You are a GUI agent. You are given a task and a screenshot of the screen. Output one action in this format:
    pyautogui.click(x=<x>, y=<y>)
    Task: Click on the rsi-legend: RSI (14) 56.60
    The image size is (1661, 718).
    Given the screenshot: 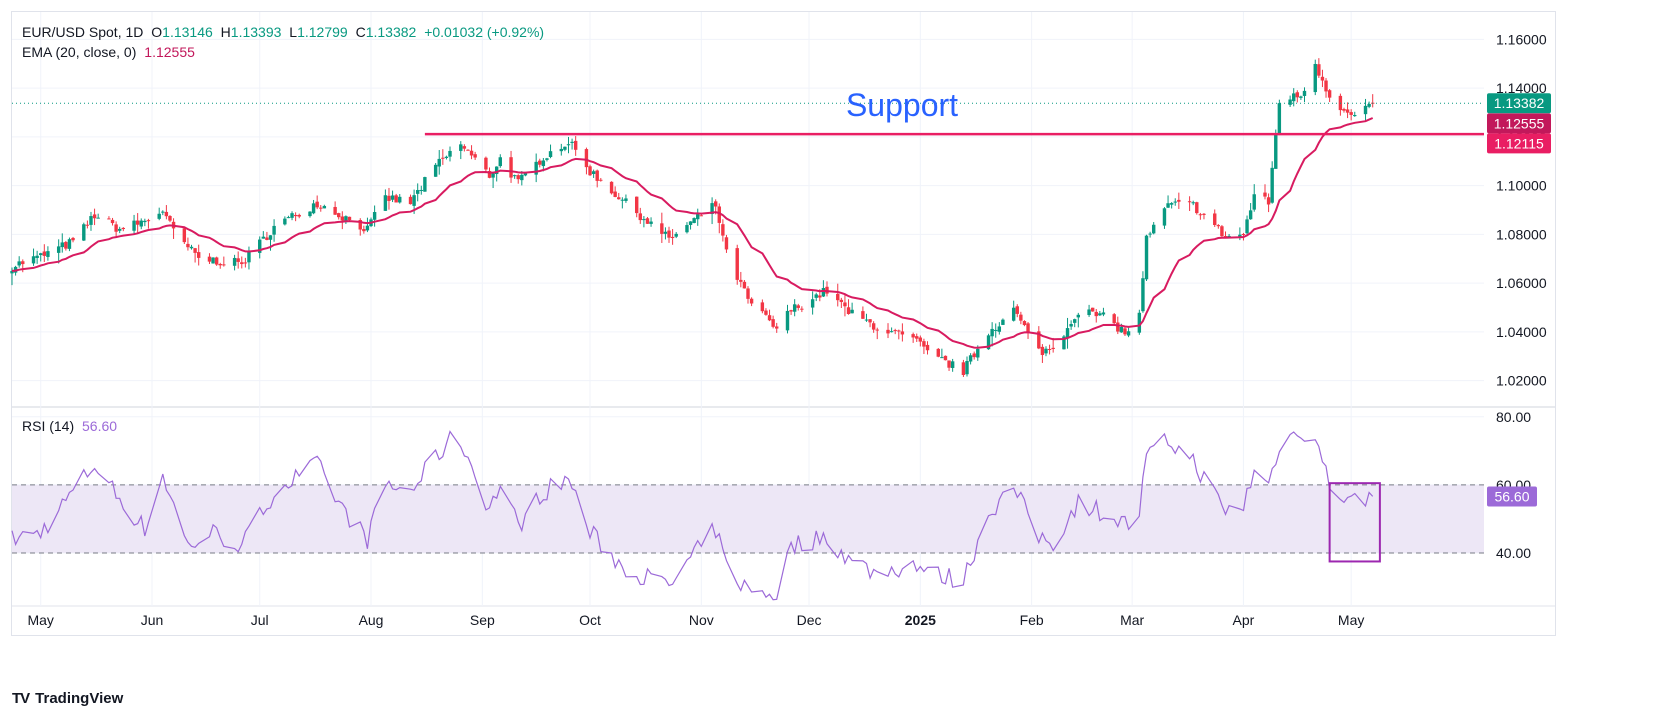 What is the action you would take?
    pyautogui.click(x=71, y=426)
    